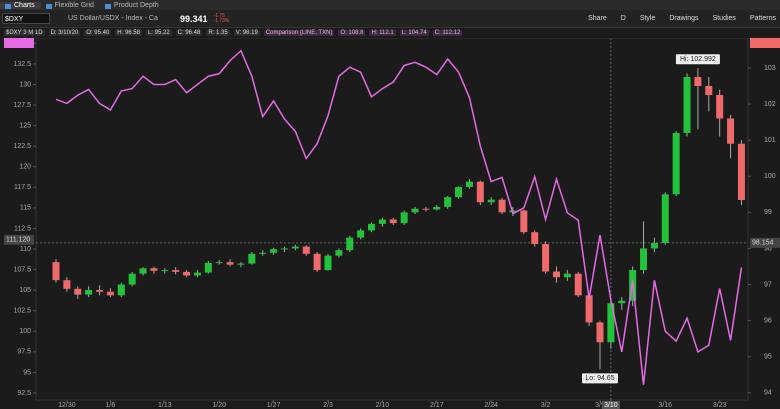 The image size is (780, 409). I want to click on style-button: Style, so click(647, 18).